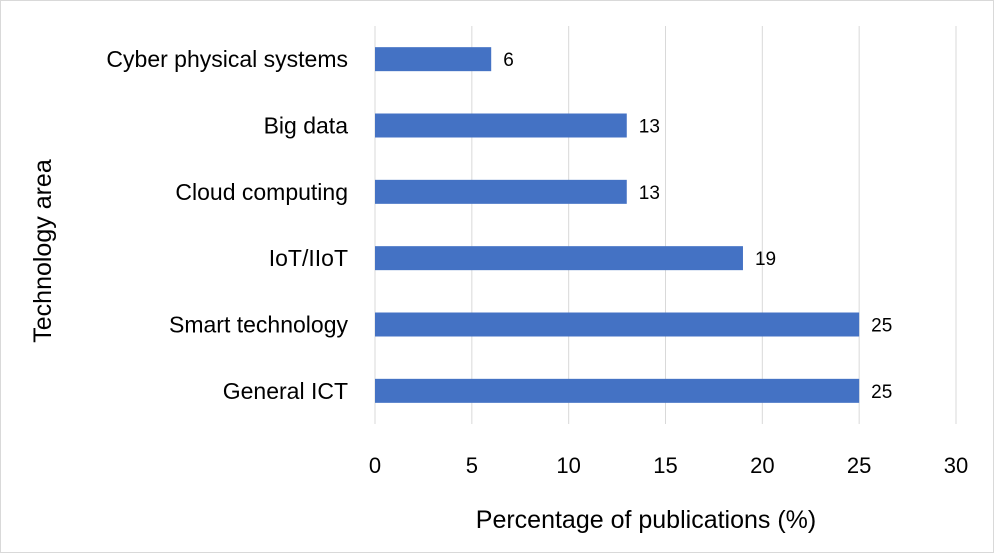  Describe the element at coordinates (308, 258) in the screenshot. I see `category-label: IoT/IIoT` at that location.